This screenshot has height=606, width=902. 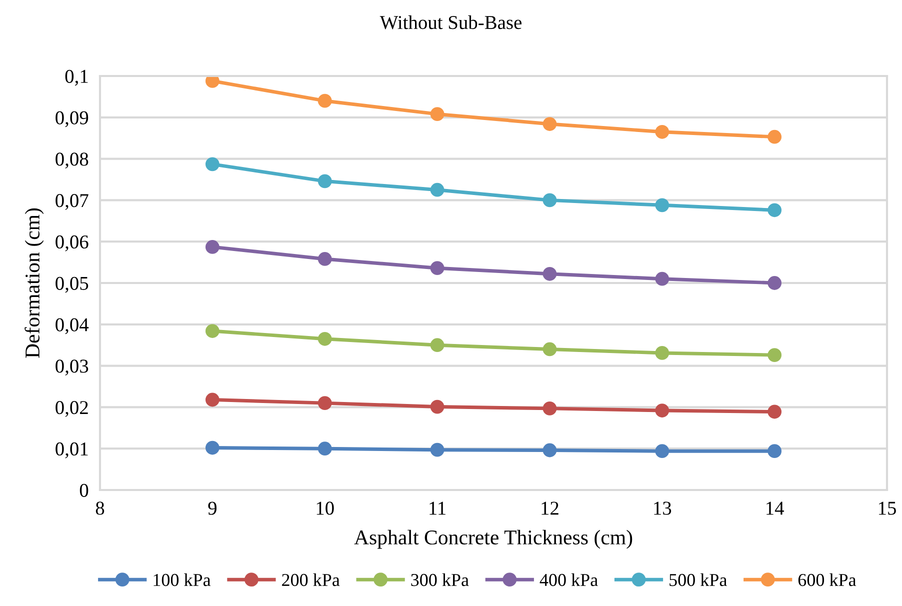 What do you see at coordinates (34, 283) in the screenshot?
I see `y-axis-title: Deformation (cm)` at bounding box center [34, 283].